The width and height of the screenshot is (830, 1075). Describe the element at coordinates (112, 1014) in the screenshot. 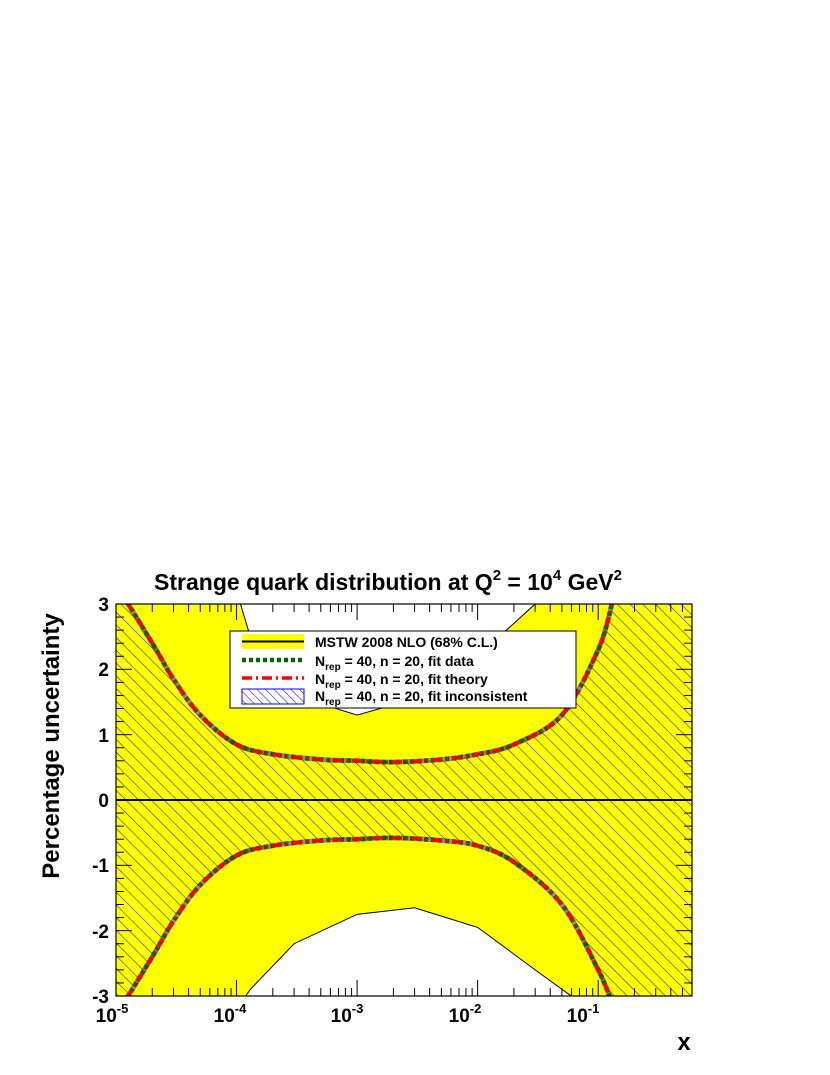

I see `x-tick-label: 10⁻⁵` at that location.